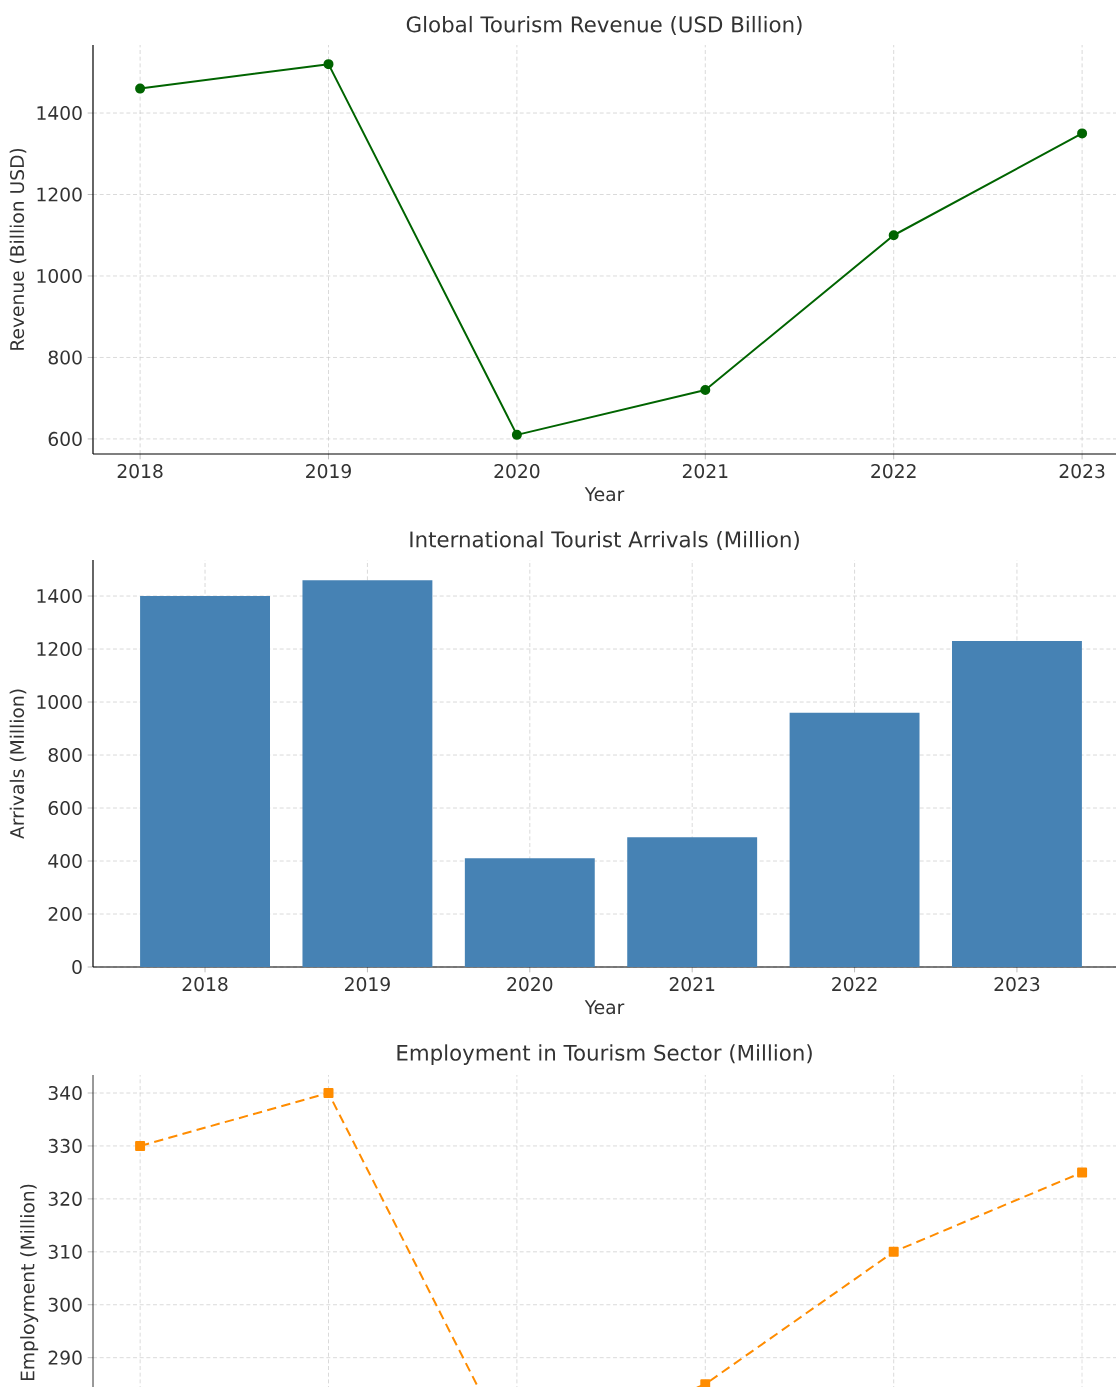 This screenshot has width=1118, height=1387. What do you see at coordinates (604, 1054) in the screenshot?
I see `chart-title: Employment in Tourism Sector (Million)` at bounding box center [604, 1054].